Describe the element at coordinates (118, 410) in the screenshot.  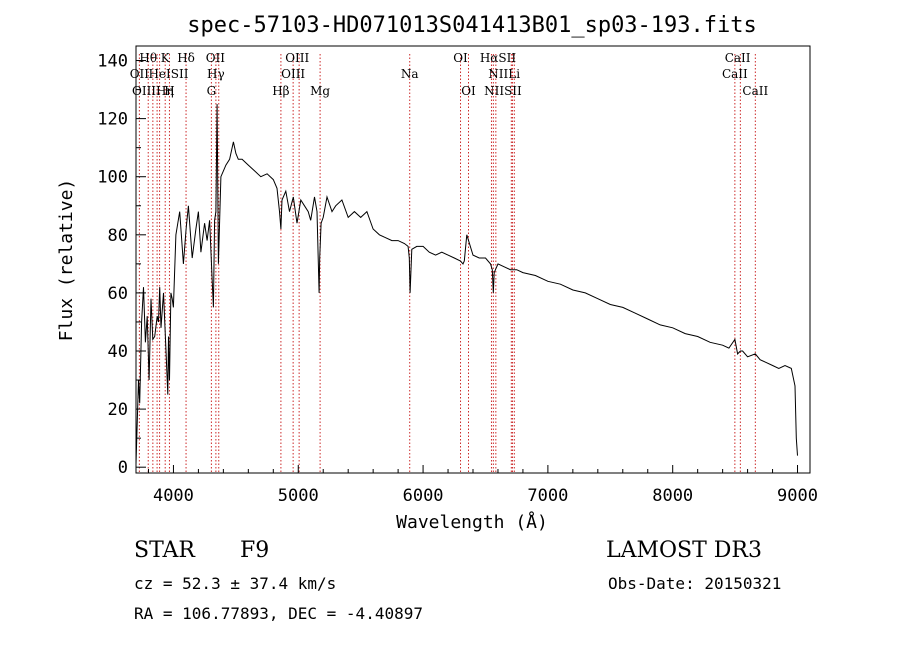
I see `y-tick-label: 20` at that location.